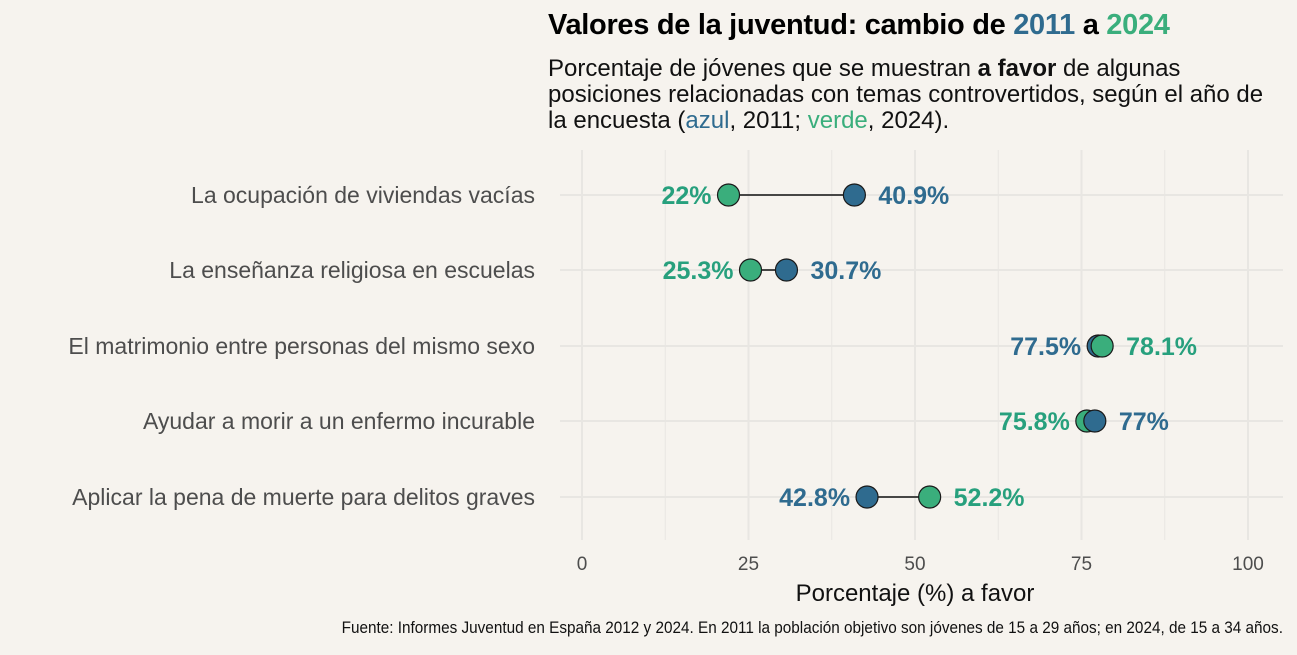 The image size is (1297, 655). Describe the element at coordinates (845, 271) in the screenshot. I see `data-label-2011: 30.7%` at that location.